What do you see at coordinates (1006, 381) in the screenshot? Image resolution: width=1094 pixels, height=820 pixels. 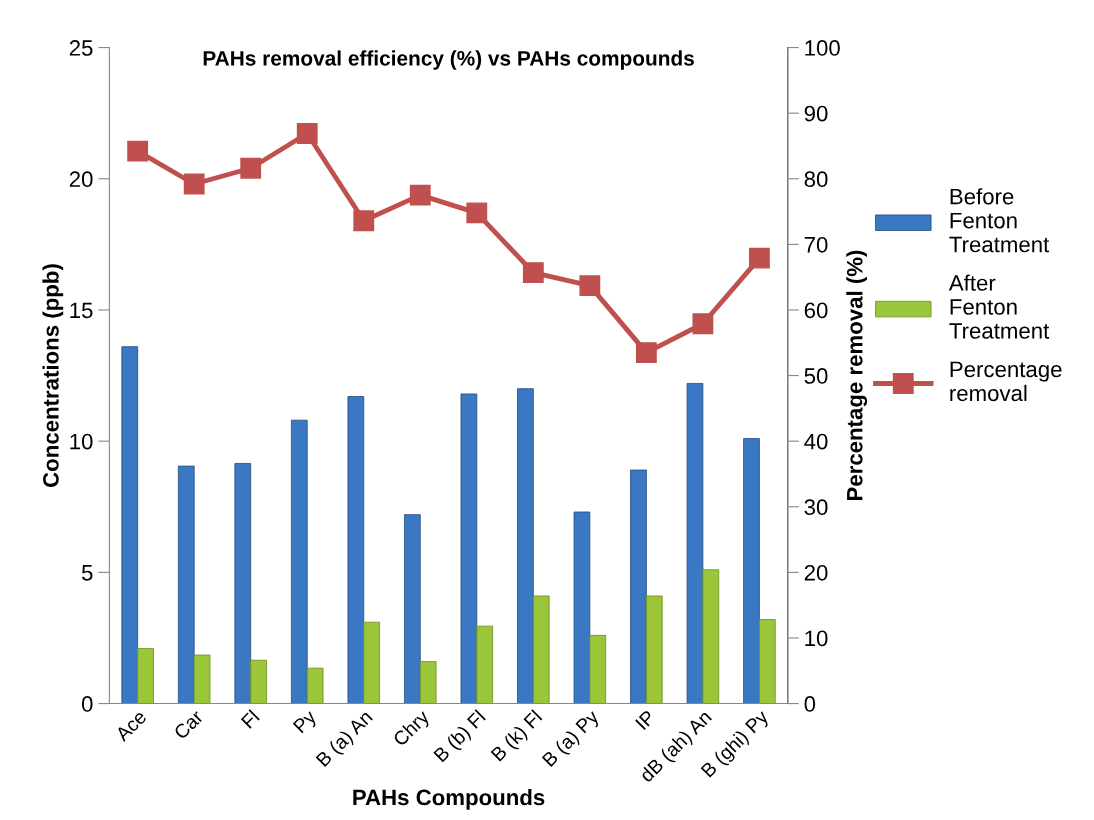 I see `legend-label: Percentage removal` at bounding box center [1006, 381].